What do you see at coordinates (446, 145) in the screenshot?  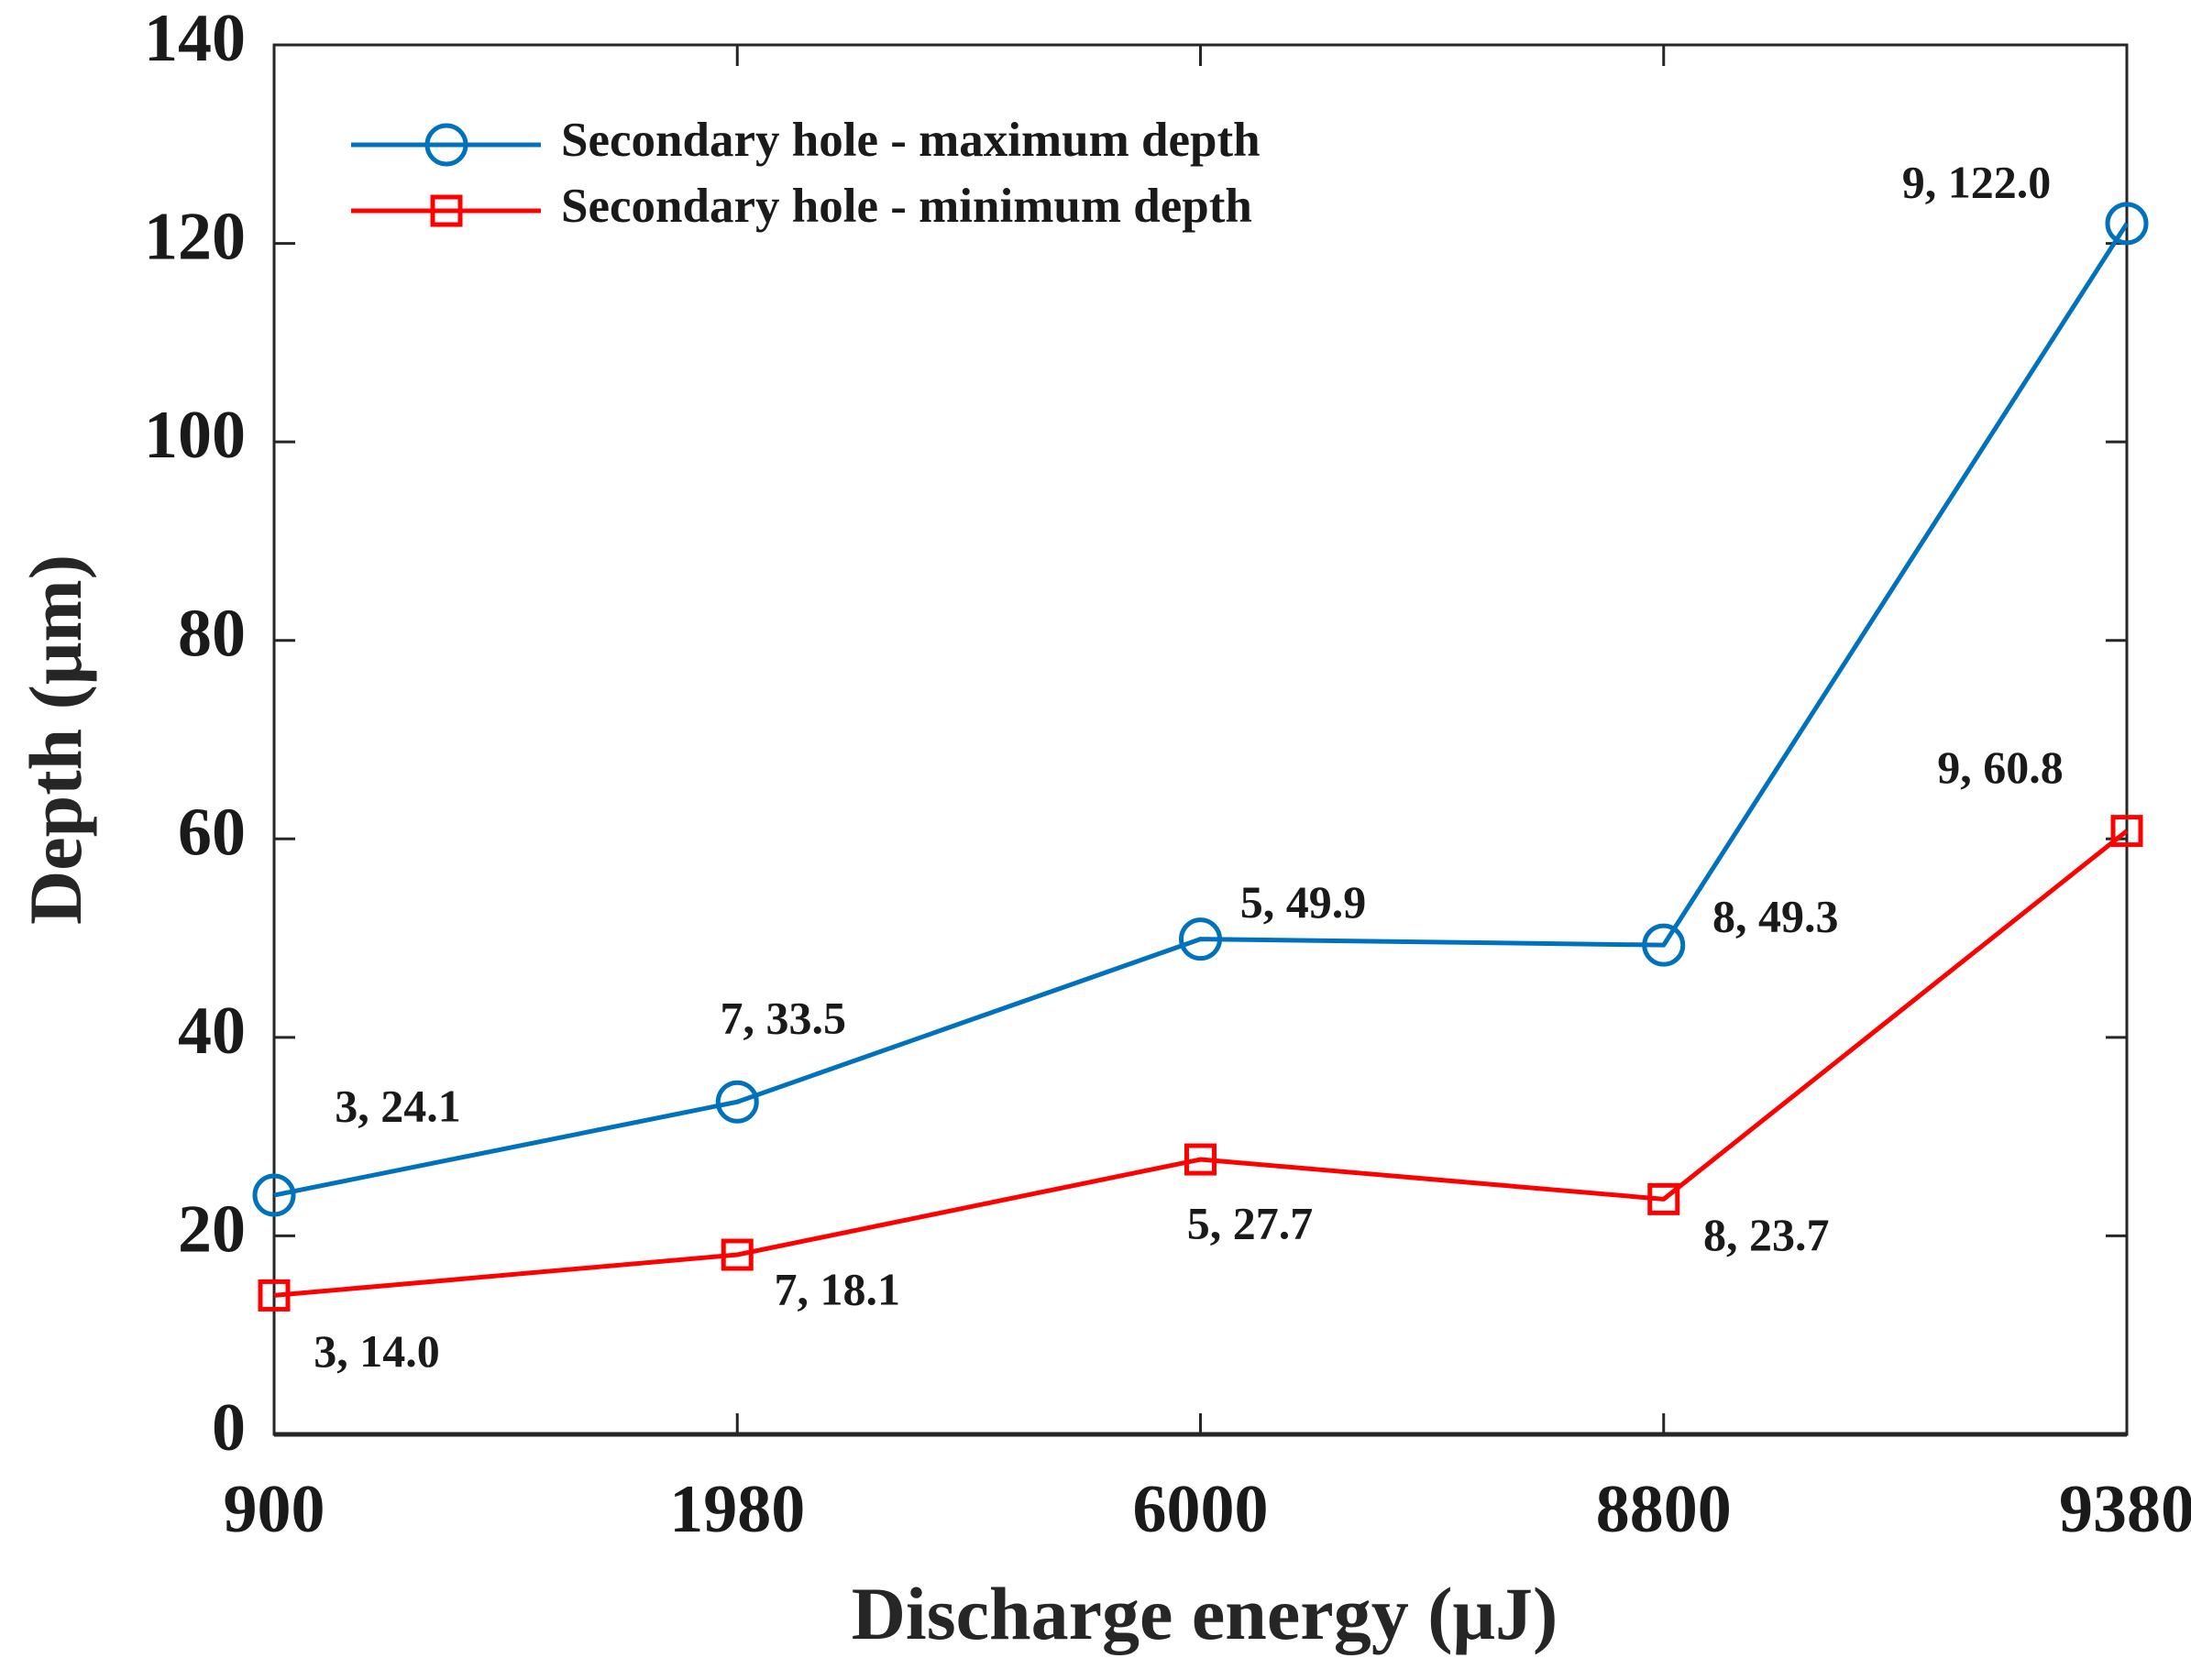 I see `legend-circle-icon` at bounding box center [446, 145].